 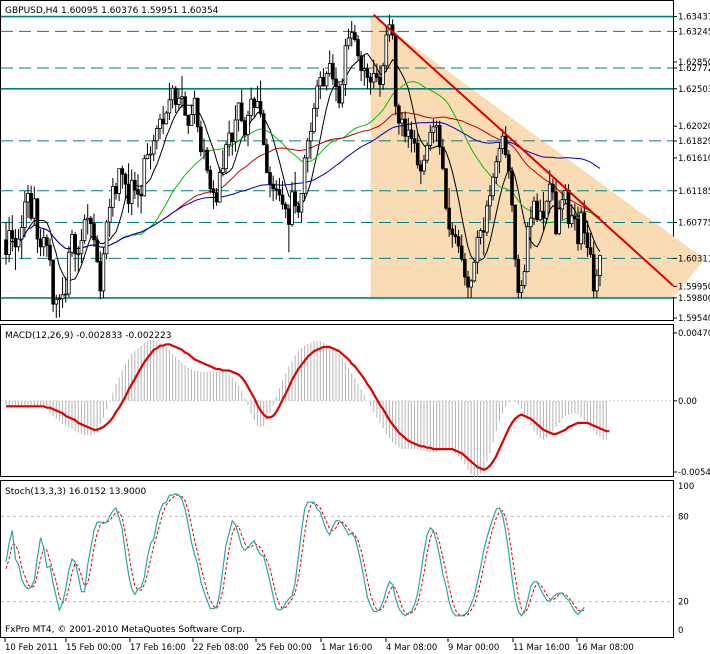 What do you see at coordinates (680, 631) in the screenshot?
I see `stoch-axis-label: 0` at bounding box center [680, 631].